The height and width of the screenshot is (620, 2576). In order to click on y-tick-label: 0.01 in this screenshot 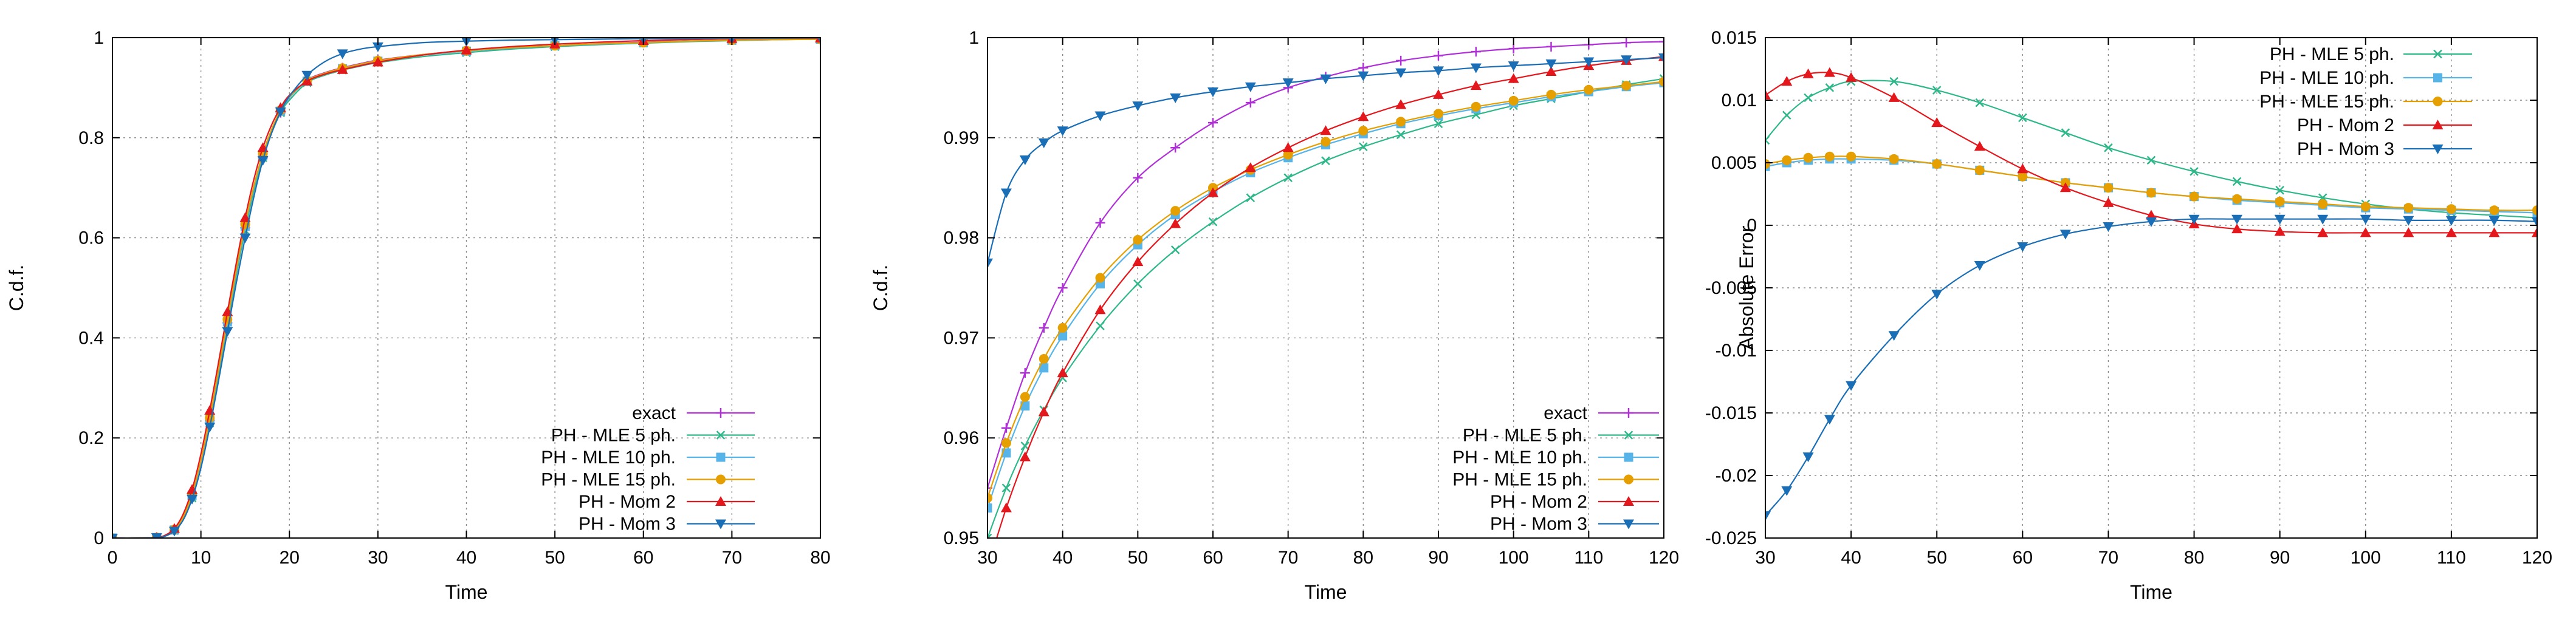, I will do `click(1739, 100)`.